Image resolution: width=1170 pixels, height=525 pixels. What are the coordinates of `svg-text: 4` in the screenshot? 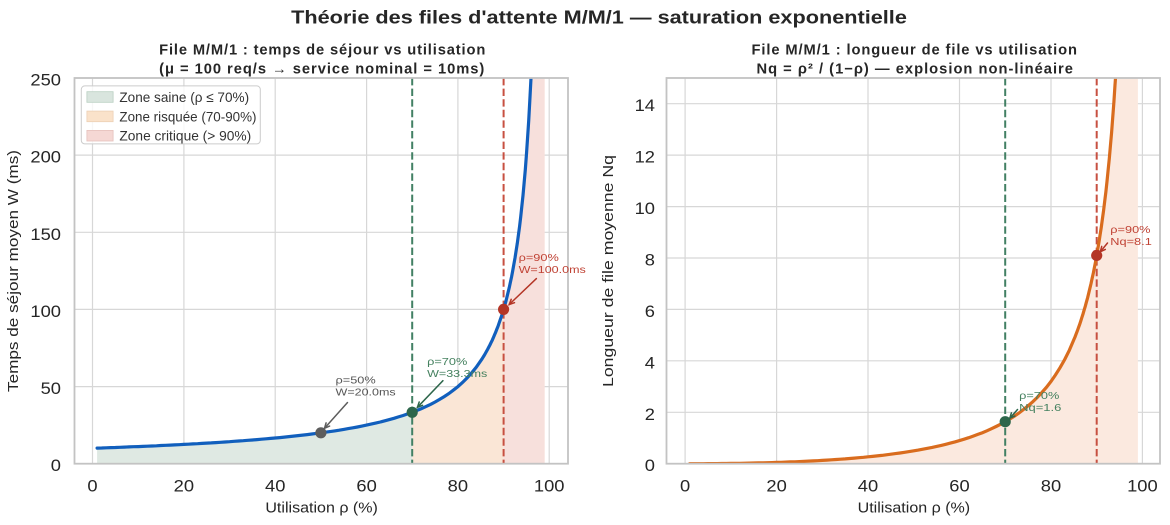 It's located at (650, 362).